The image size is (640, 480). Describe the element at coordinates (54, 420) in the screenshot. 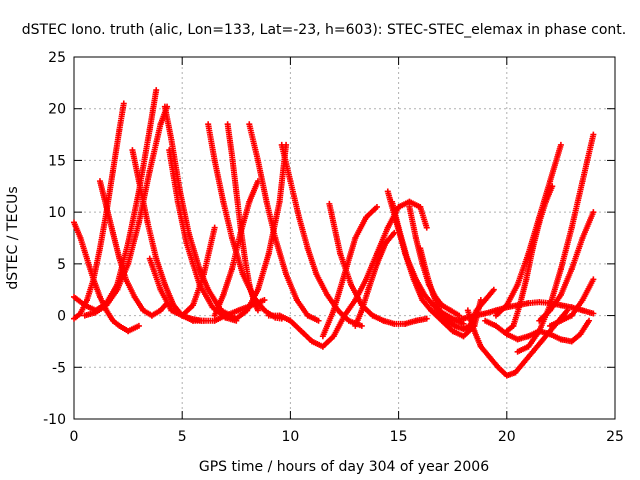

I see `y-tick-label: -10` at that location.